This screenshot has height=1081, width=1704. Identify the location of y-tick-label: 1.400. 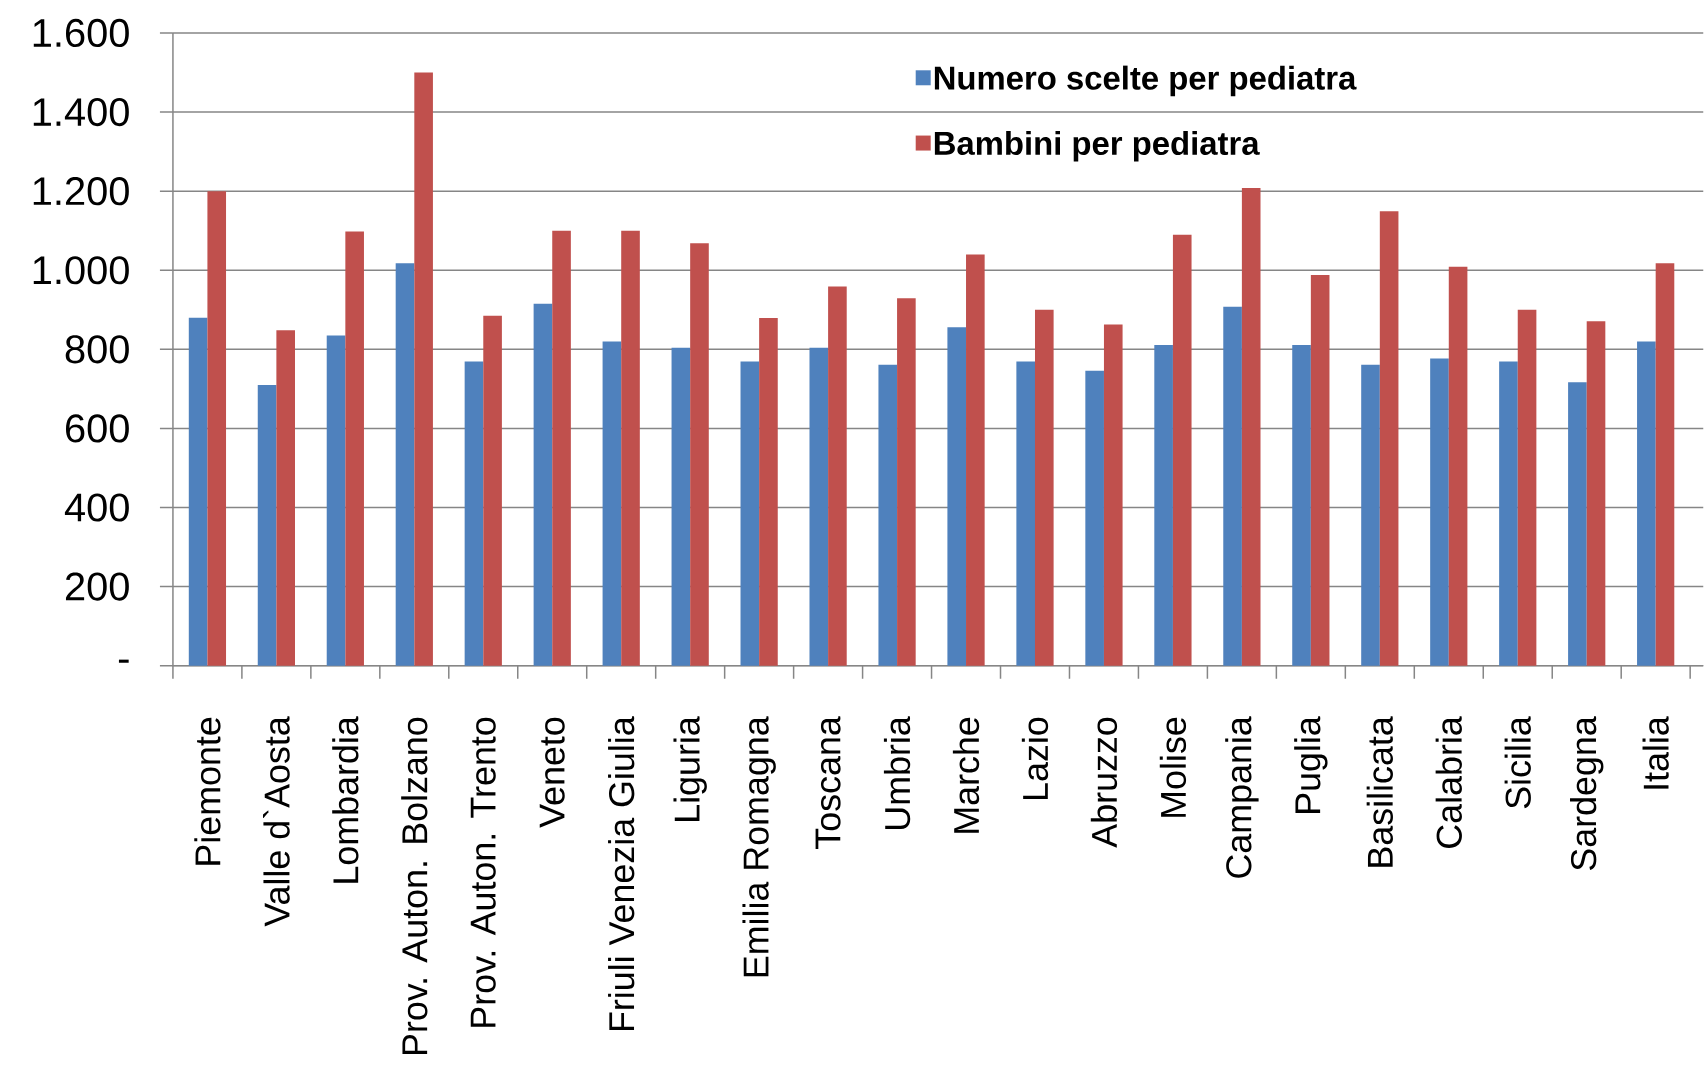
(81, 112).